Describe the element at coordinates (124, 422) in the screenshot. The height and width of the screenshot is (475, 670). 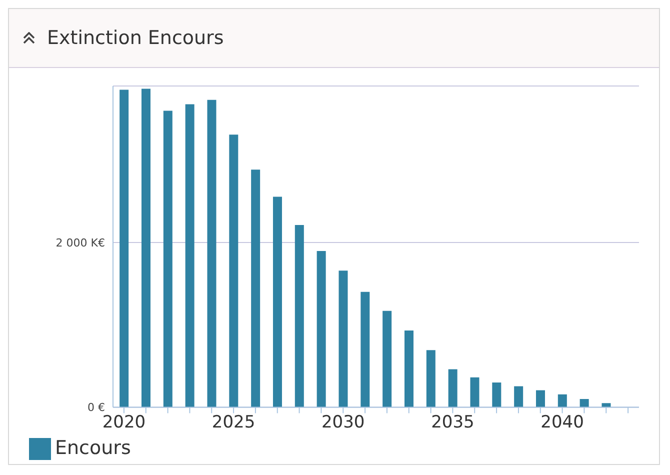
I see `x-tick-label: 2020` at that location.